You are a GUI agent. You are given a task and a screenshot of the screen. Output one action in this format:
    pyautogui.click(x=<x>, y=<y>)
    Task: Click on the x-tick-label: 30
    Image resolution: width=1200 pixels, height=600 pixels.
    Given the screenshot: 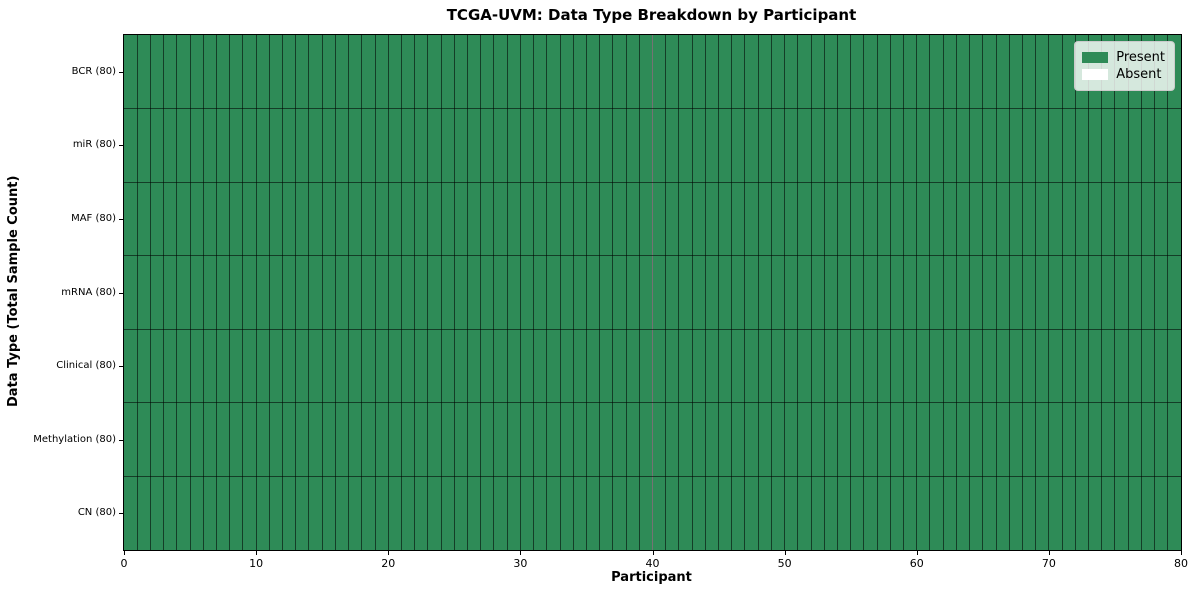 What is the action you would take?
    pyautogui.click(x=520, y=563)
    